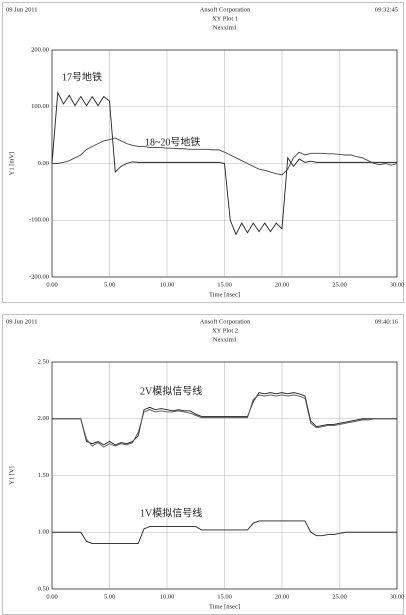 This screenshot has width=406, height=615. I want to click on annotation: 2V模拟信号线, so click(171, 390).